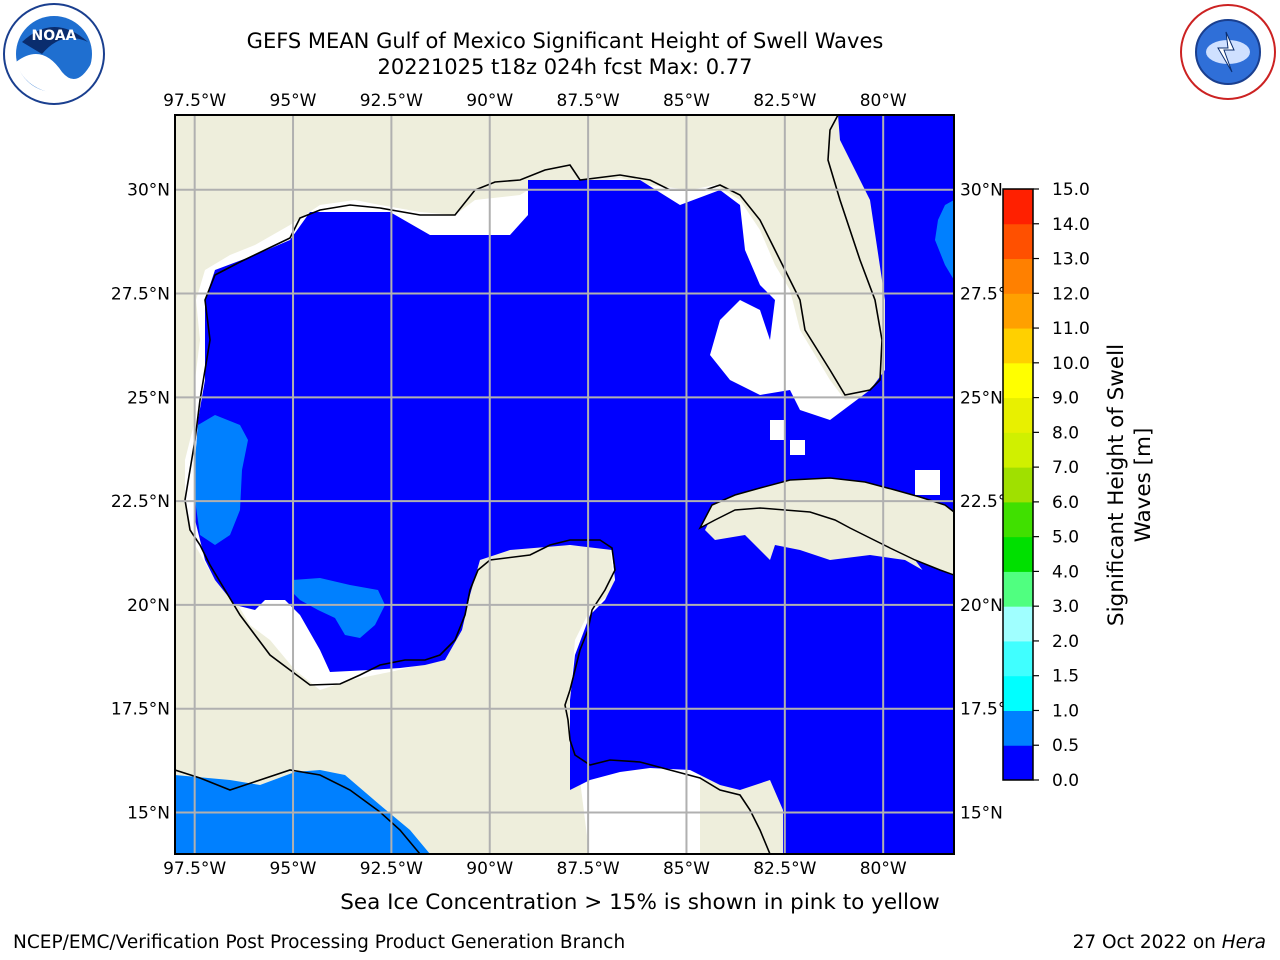 This screenshot has height=960, width=1280. Describe the element at coordinates (1143, 485) in the screenshot. I see `colorbar-label-line2: Waves [m]` at that location.